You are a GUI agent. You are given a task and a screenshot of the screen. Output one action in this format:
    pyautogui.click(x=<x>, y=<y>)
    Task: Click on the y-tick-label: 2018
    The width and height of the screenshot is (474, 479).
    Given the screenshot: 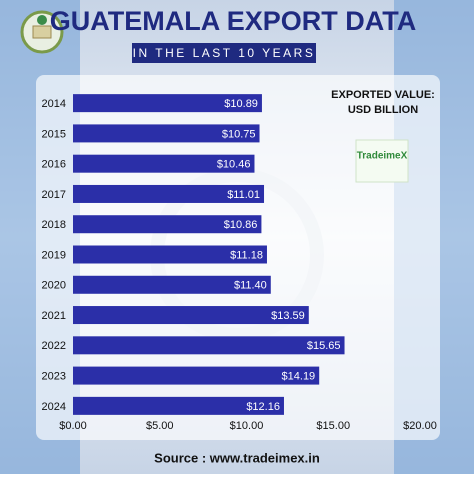 What is the action you would take?
    pyautogui.click(x=54, y=225)
    